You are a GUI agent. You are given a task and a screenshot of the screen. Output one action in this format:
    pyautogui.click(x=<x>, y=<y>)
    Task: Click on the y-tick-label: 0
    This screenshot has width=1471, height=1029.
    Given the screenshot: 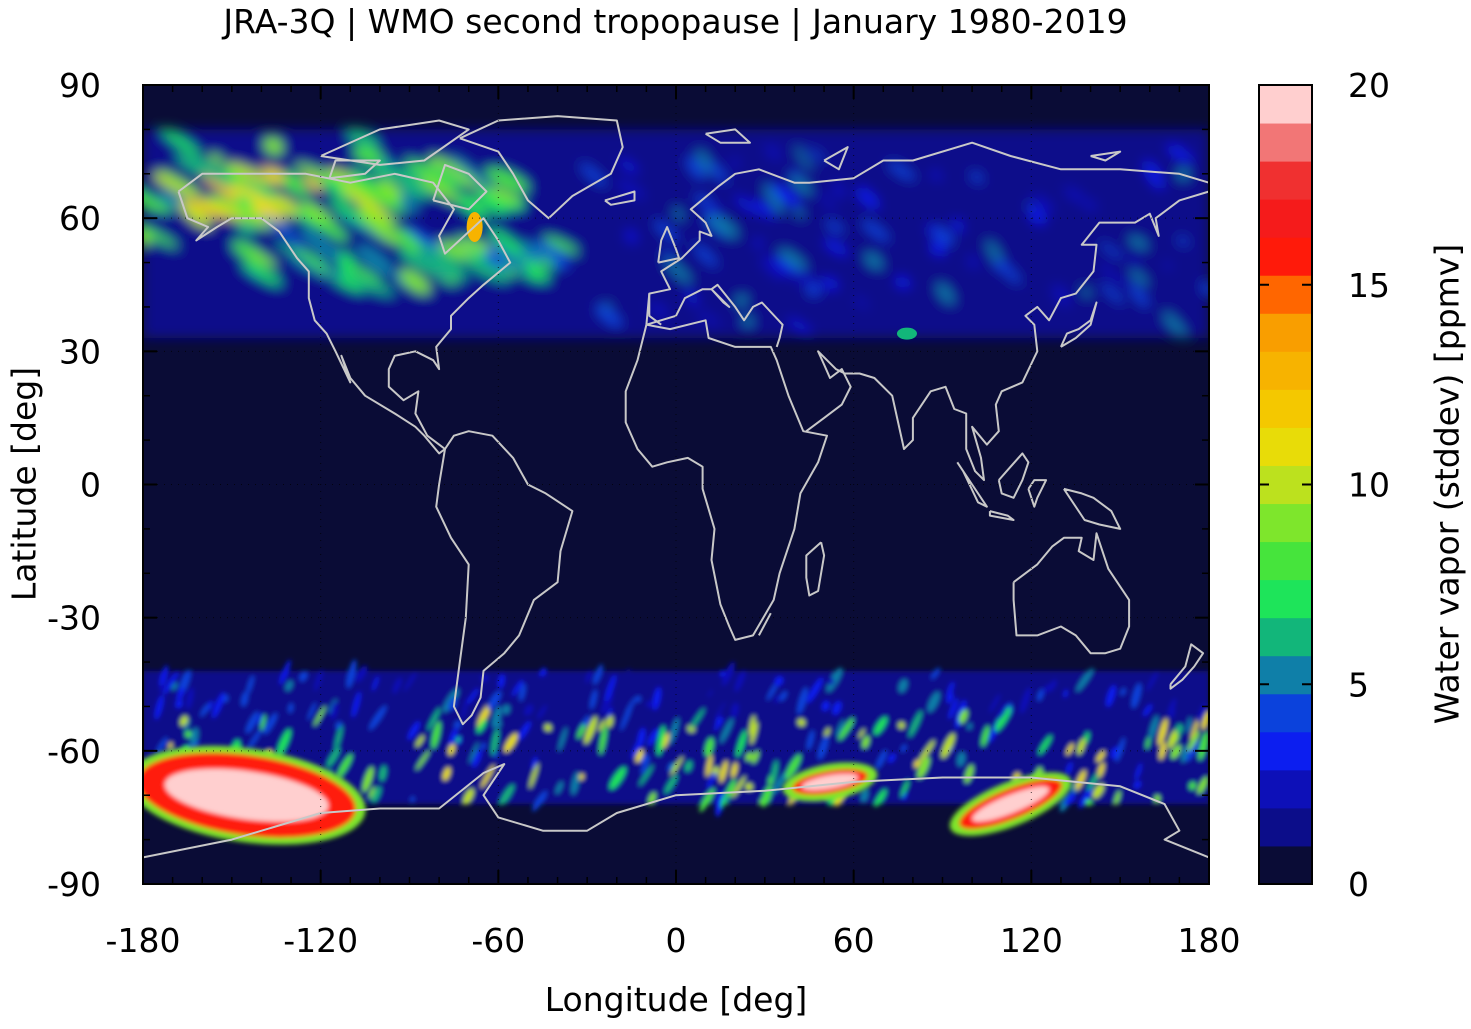 What is the action you would take?
    pyautogui.click(x=90, y=485)
    